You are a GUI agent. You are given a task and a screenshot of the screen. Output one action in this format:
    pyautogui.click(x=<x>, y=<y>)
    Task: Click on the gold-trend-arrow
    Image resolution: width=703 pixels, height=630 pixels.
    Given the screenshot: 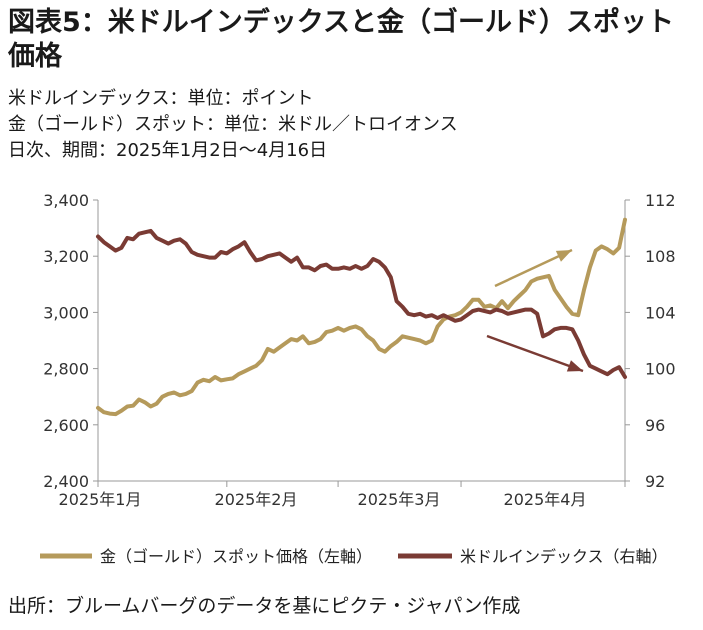 What is the action you would take?
    pyautogui.click(x=533, y=268)
    